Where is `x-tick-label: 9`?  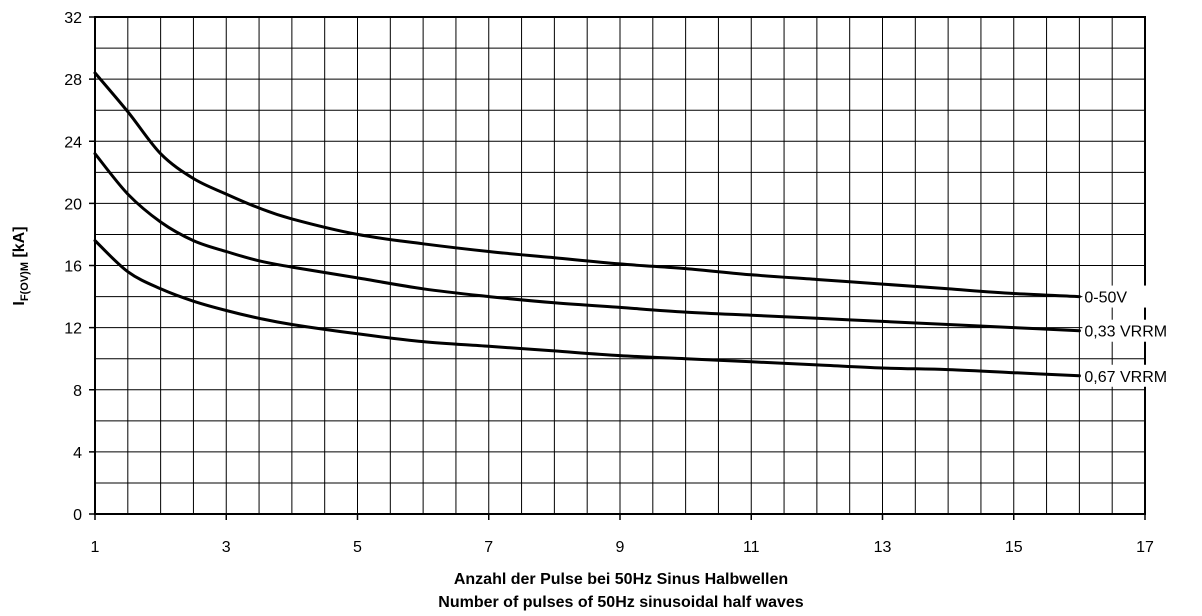
x-tick-label: 9 is located at coordinates (620, 547).